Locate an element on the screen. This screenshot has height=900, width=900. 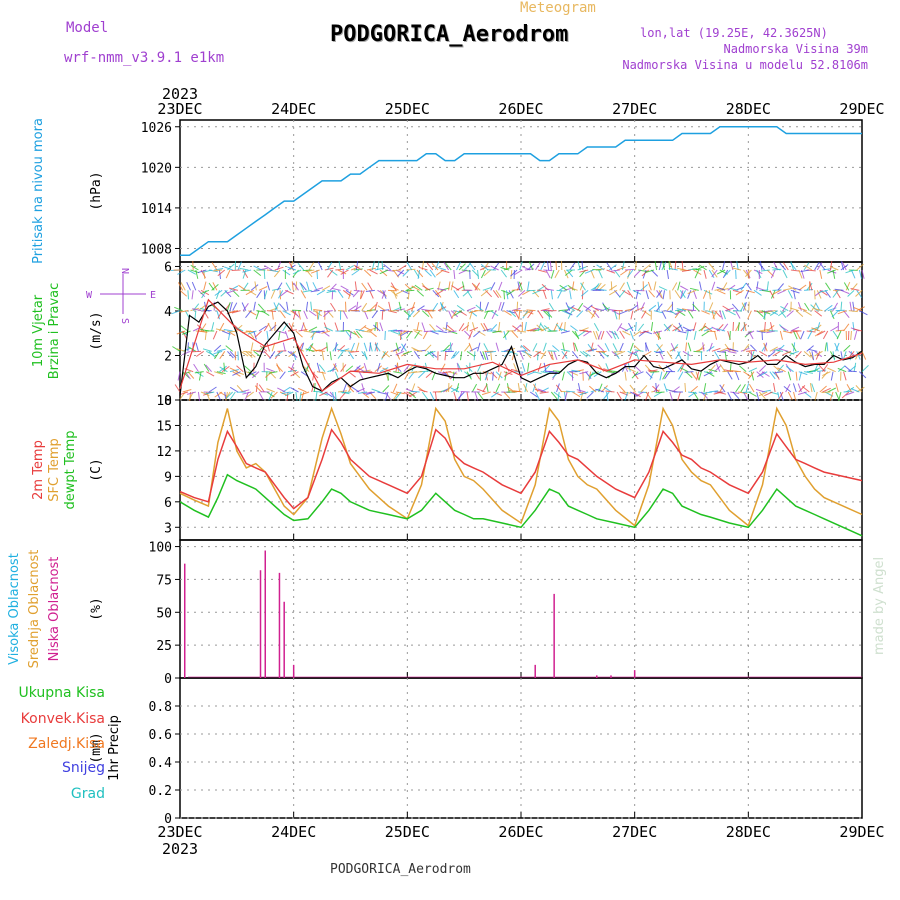
temperature-y-tick-label: 15 is located at coordinates (164, 426).